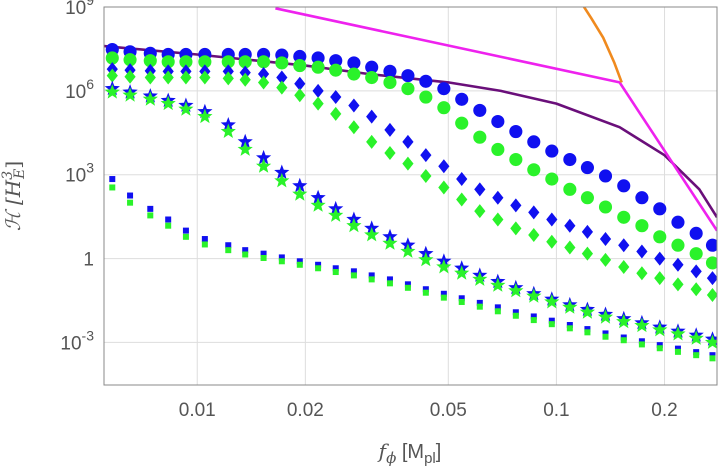  Describe the element at coordinates (79, 9) in the screenshot. I see `y-tick-label: 109` at that location.